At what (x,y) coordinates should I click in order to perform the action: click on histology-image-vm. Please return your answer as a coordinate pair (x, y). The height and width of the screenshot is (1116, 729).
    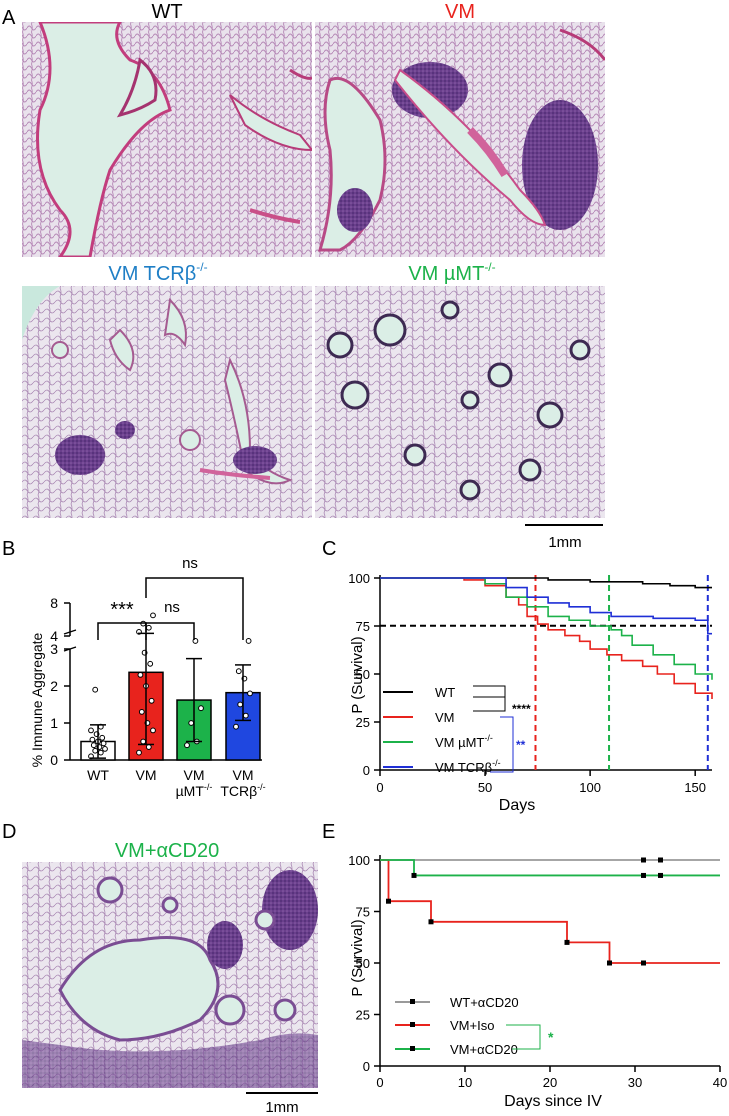
    Looking at the image, I should click on (460, 139).